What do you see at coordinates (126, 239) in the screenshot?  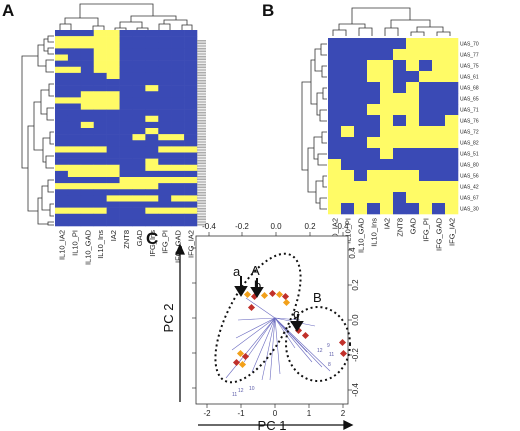 I see `column-label: ZNT8` at bounding box center [126, 239].